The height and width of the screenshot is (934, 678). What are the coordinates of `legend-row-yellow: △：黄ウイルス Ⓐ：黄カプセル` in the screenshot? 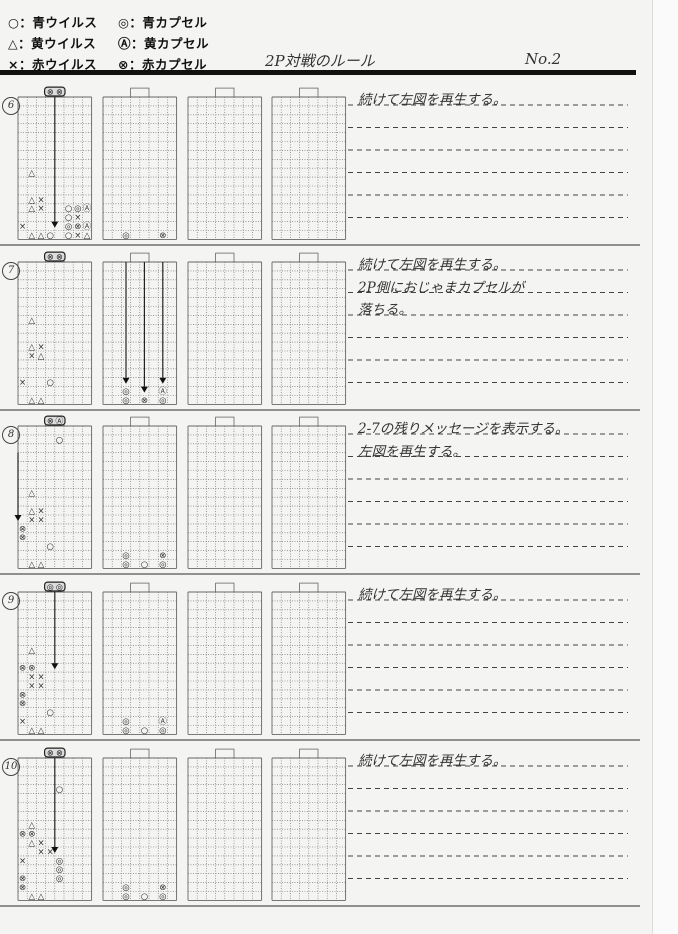 It's located at (108, 42).